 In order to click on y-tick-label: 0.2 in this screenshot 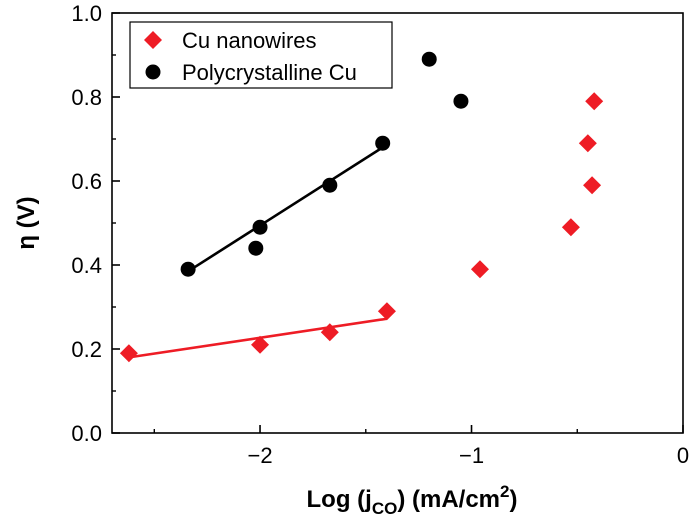, I will do `click(86, 349)`.